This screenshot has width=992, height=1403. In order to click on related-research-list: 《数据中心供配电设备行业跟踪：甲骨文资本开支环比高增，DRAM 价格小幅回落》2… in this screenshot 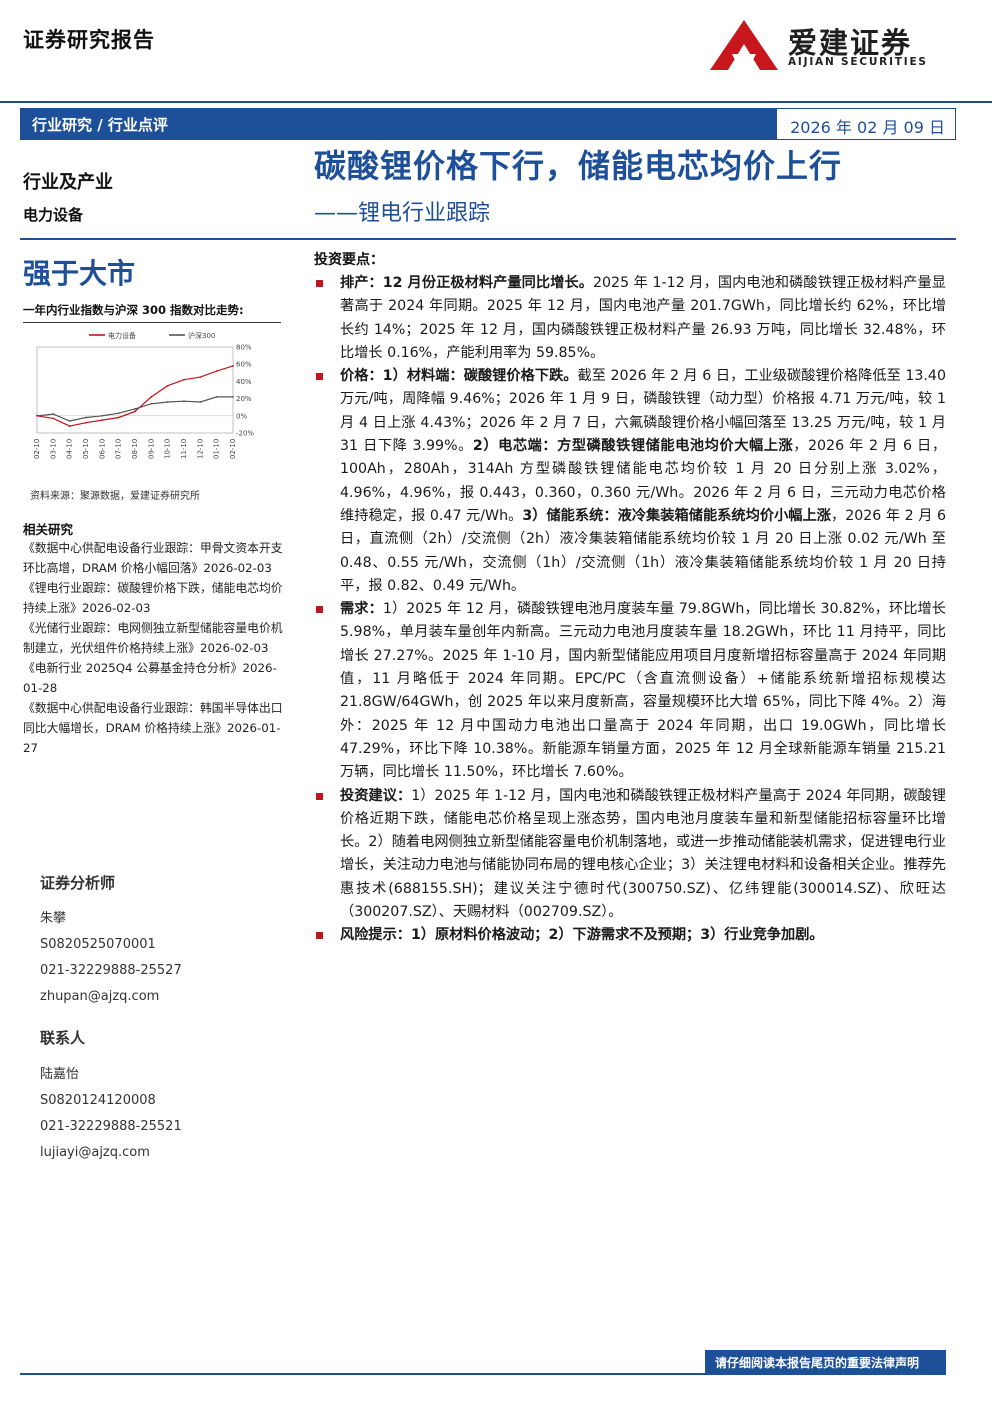, I will do `click(154, 648)`.